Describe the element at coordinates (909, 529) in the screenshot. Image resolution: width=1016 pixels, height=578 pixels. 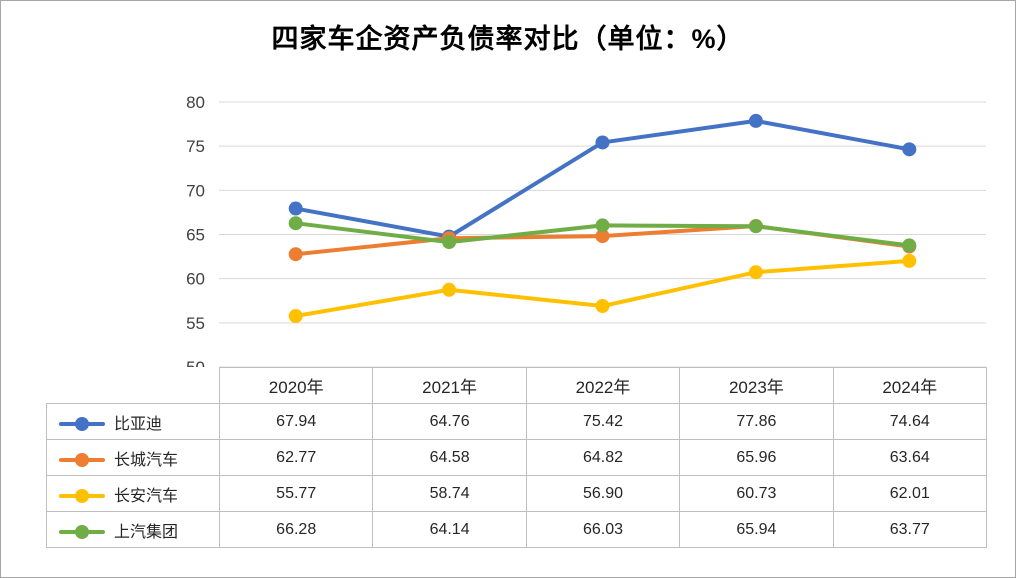
I see `value-cell: 63.77` at that location.